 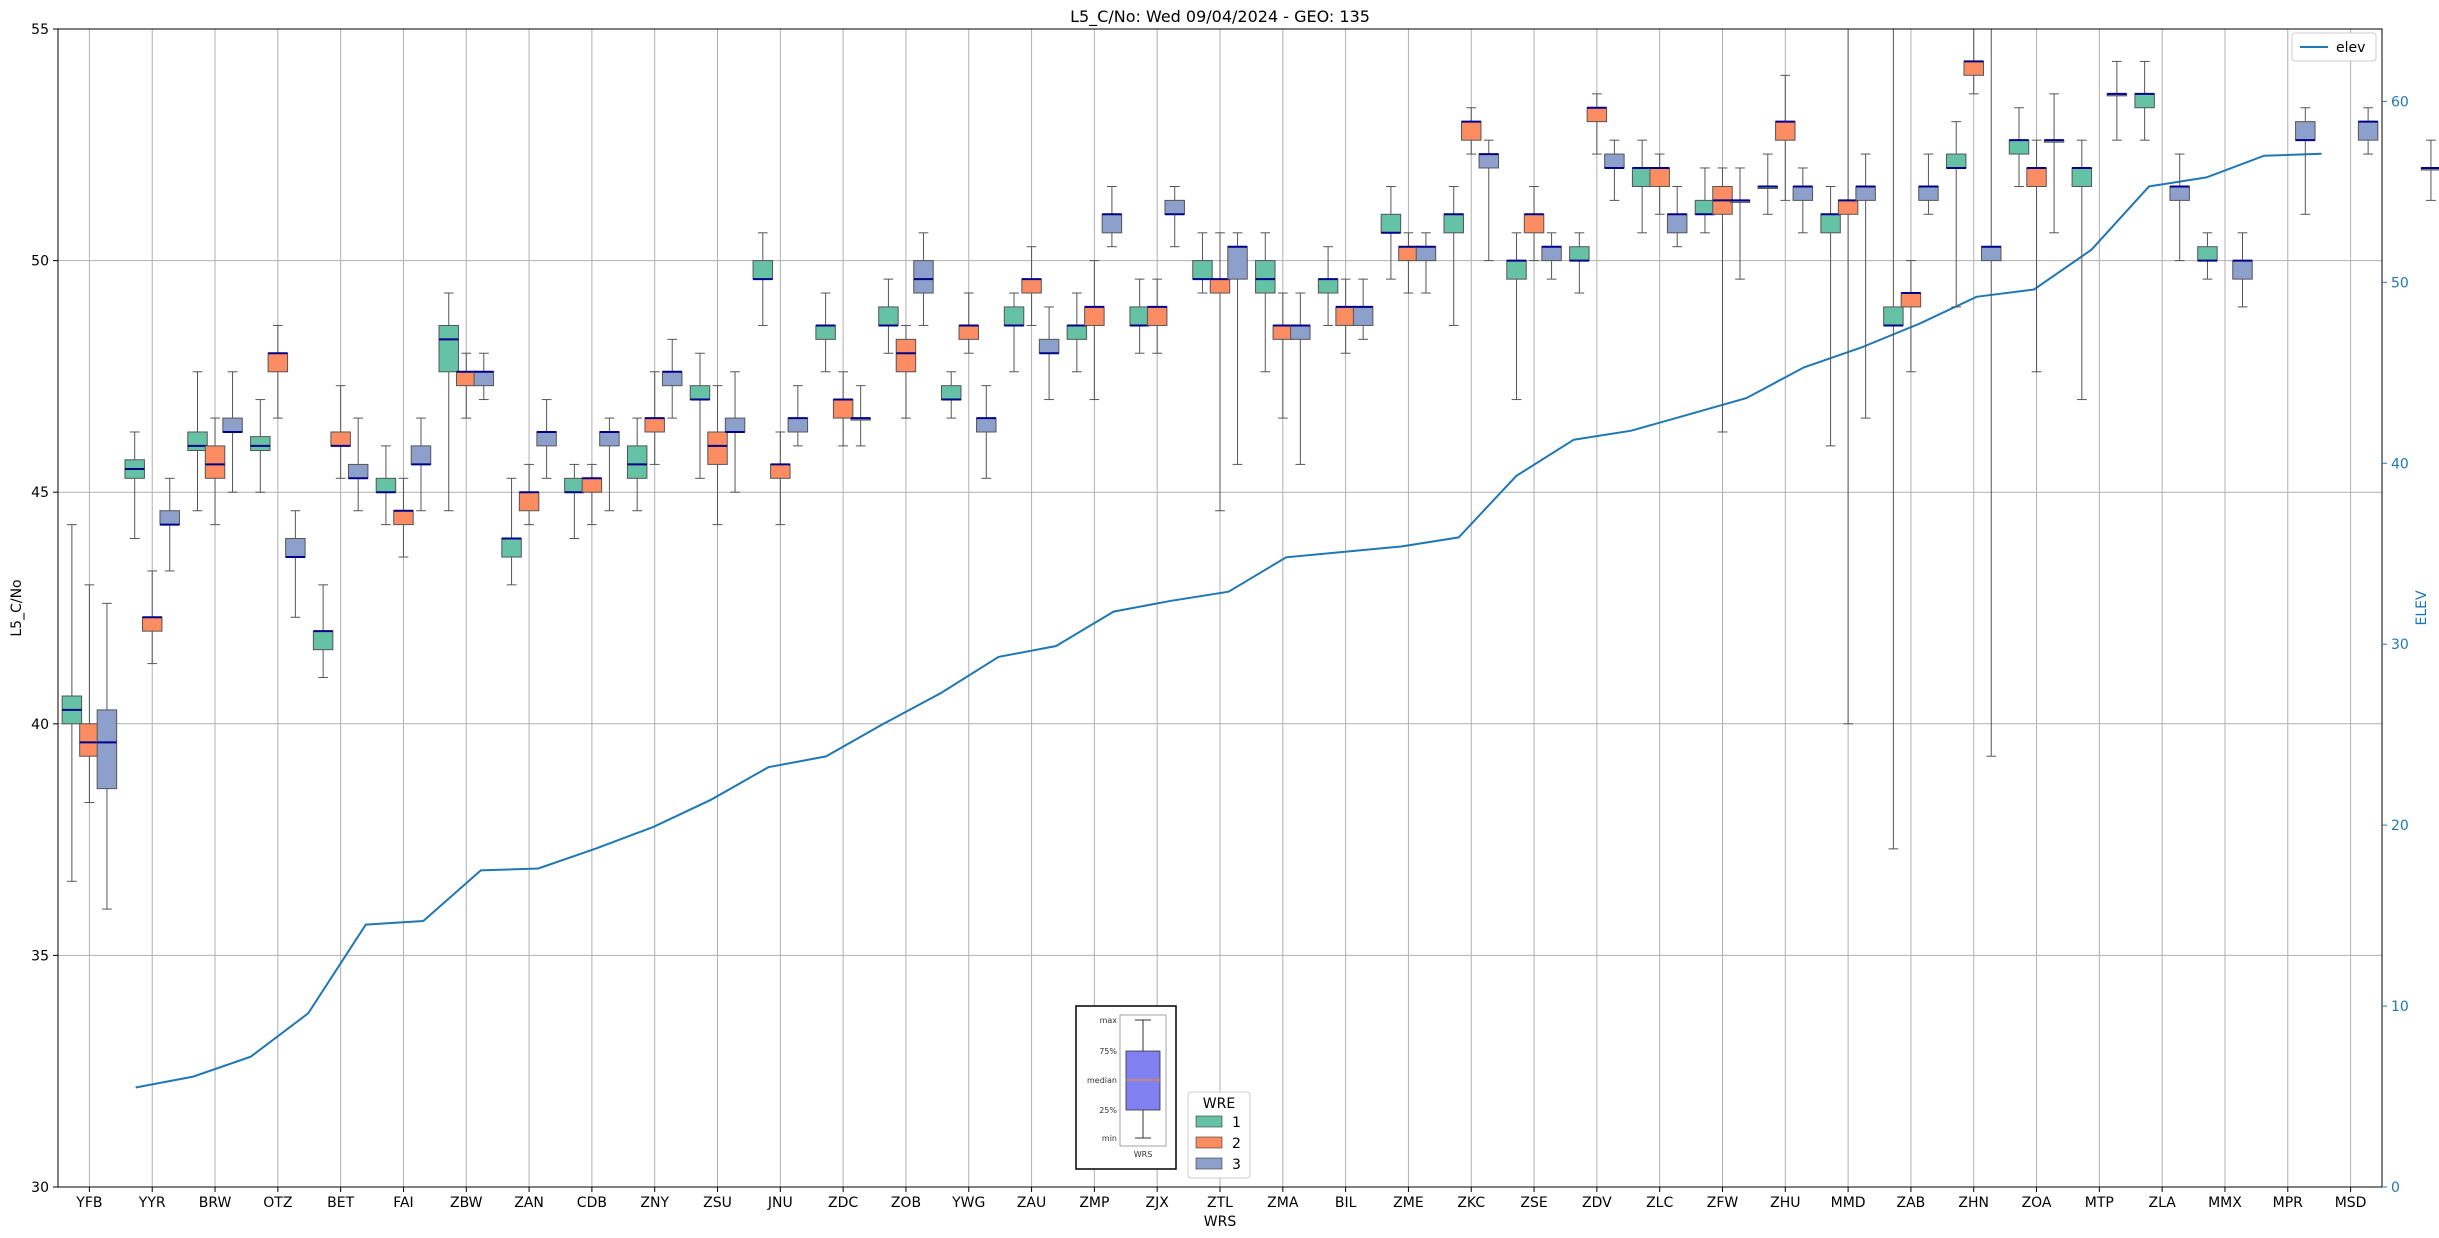 What do you see at coordinates (1220, 1203) in the screenshot?
I see `x-tick-label: ZTL` at bounding box center [1220, 1203].